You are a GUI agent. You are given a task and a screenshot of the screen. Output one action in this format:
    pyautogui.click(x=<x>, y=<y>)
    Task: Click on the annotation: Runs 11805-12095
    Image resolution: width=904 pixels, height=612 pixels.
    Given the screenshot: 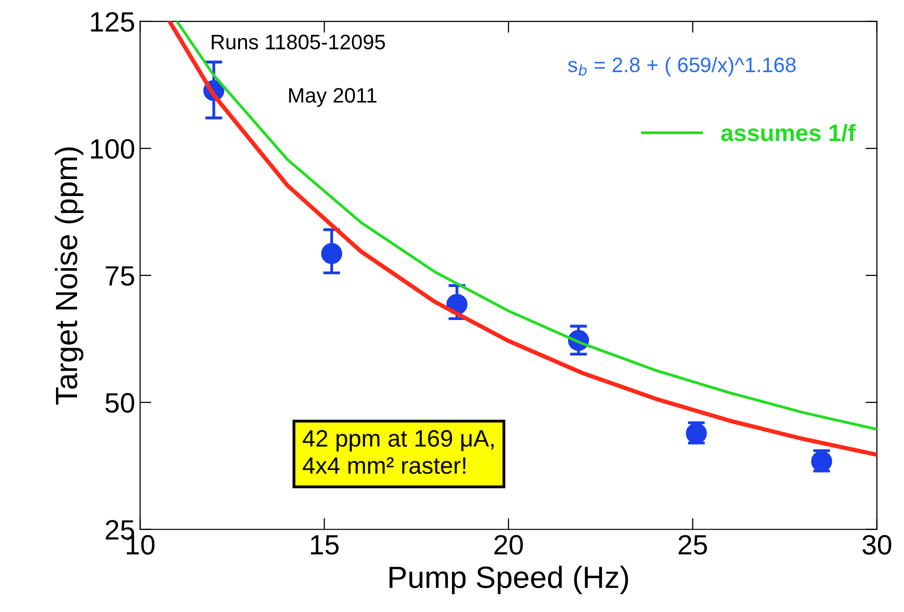 What is the action you would take?
    pyautogui.click(x=298, y=42)
    